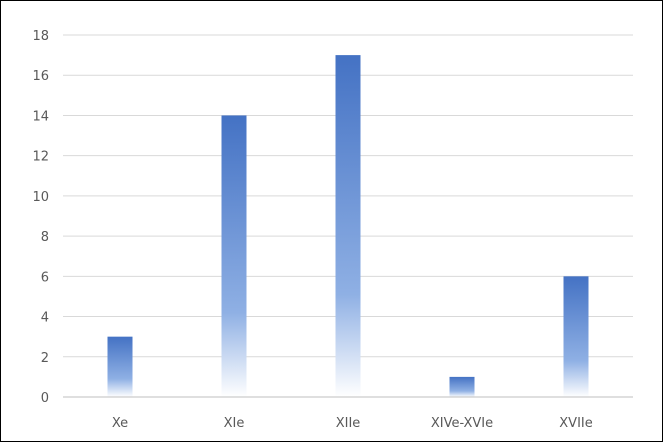  I want to click on bar-XIIe, so click(348, 226).